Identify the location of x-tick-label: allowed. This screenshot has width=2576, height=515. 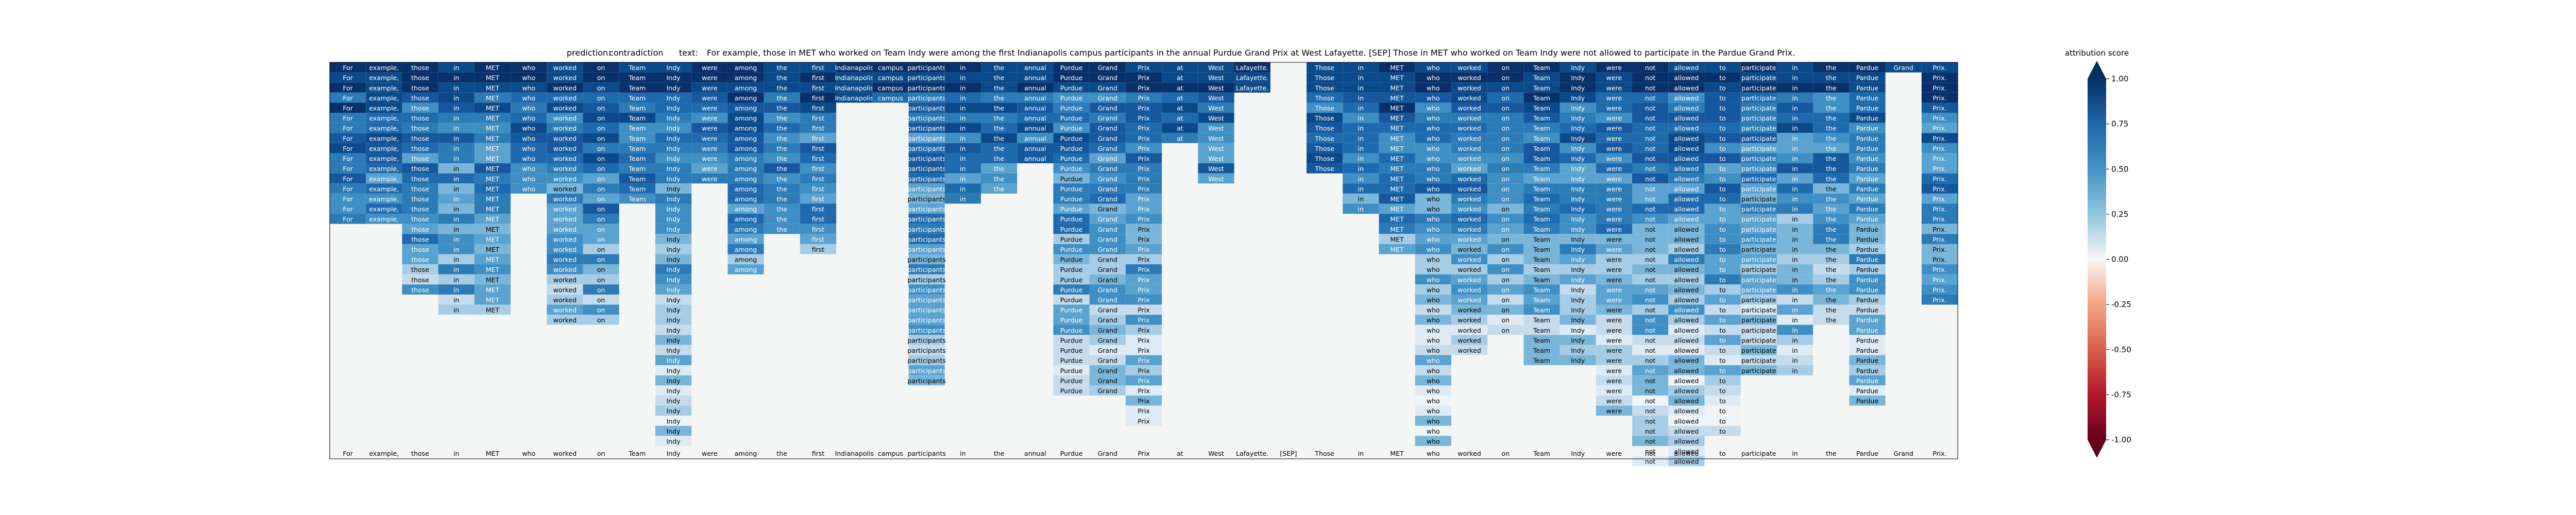
(1686, 454).